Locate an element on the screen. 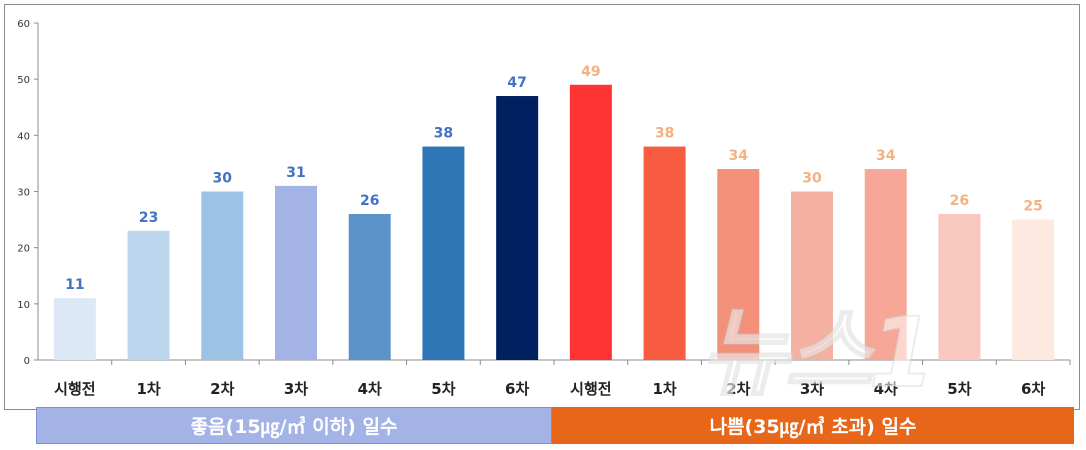  y-tick-label: 50 is located at coordinates (23, 80).